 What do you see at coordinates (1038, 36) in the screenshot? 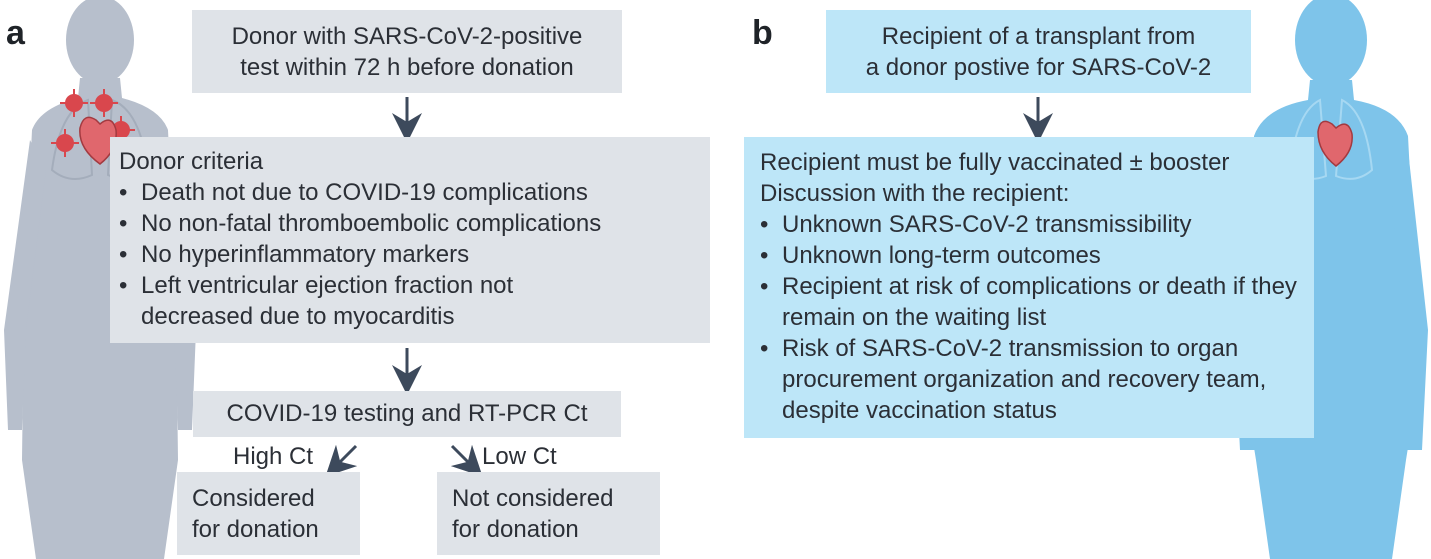
I see `recipient-box-line-1: Recipient of a transplant from` at bounding box center [1038, 36].